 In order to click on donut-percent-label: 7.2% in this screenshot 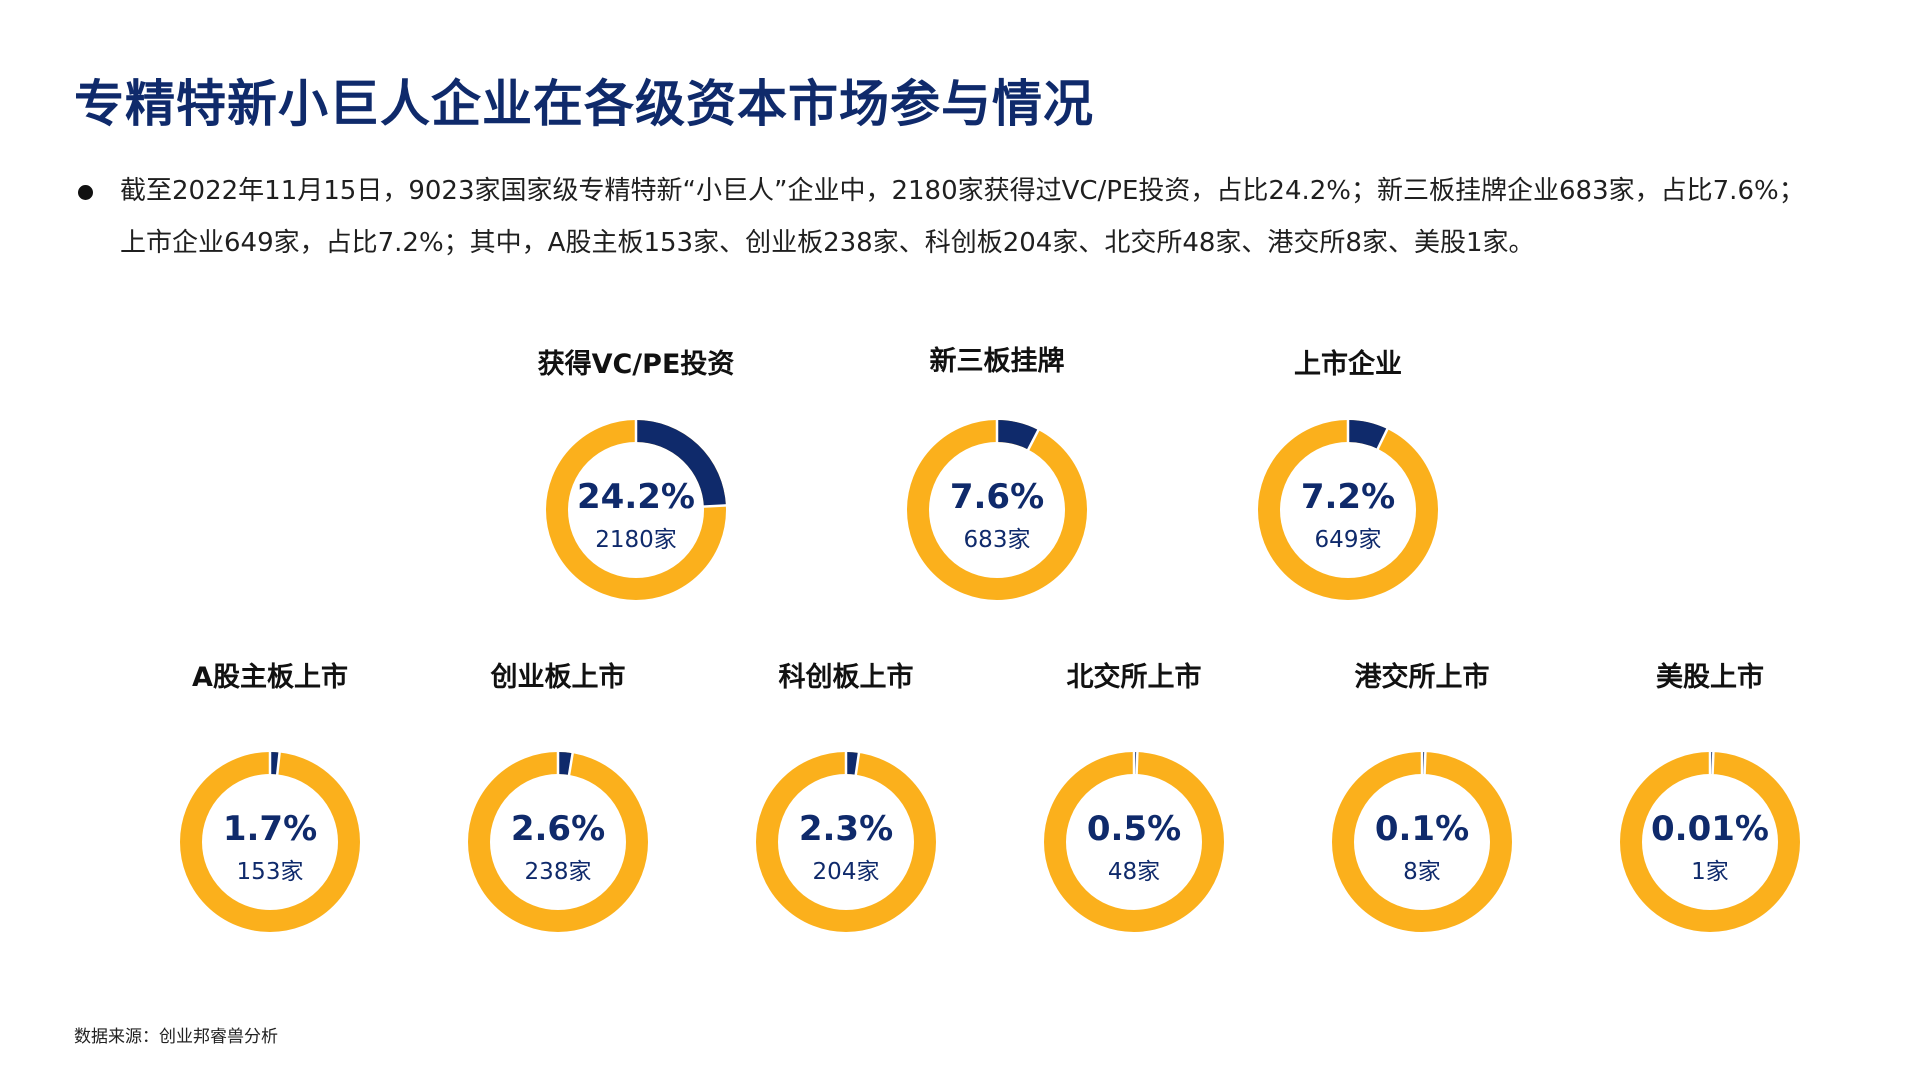, I will do `click(1348, 497)`.